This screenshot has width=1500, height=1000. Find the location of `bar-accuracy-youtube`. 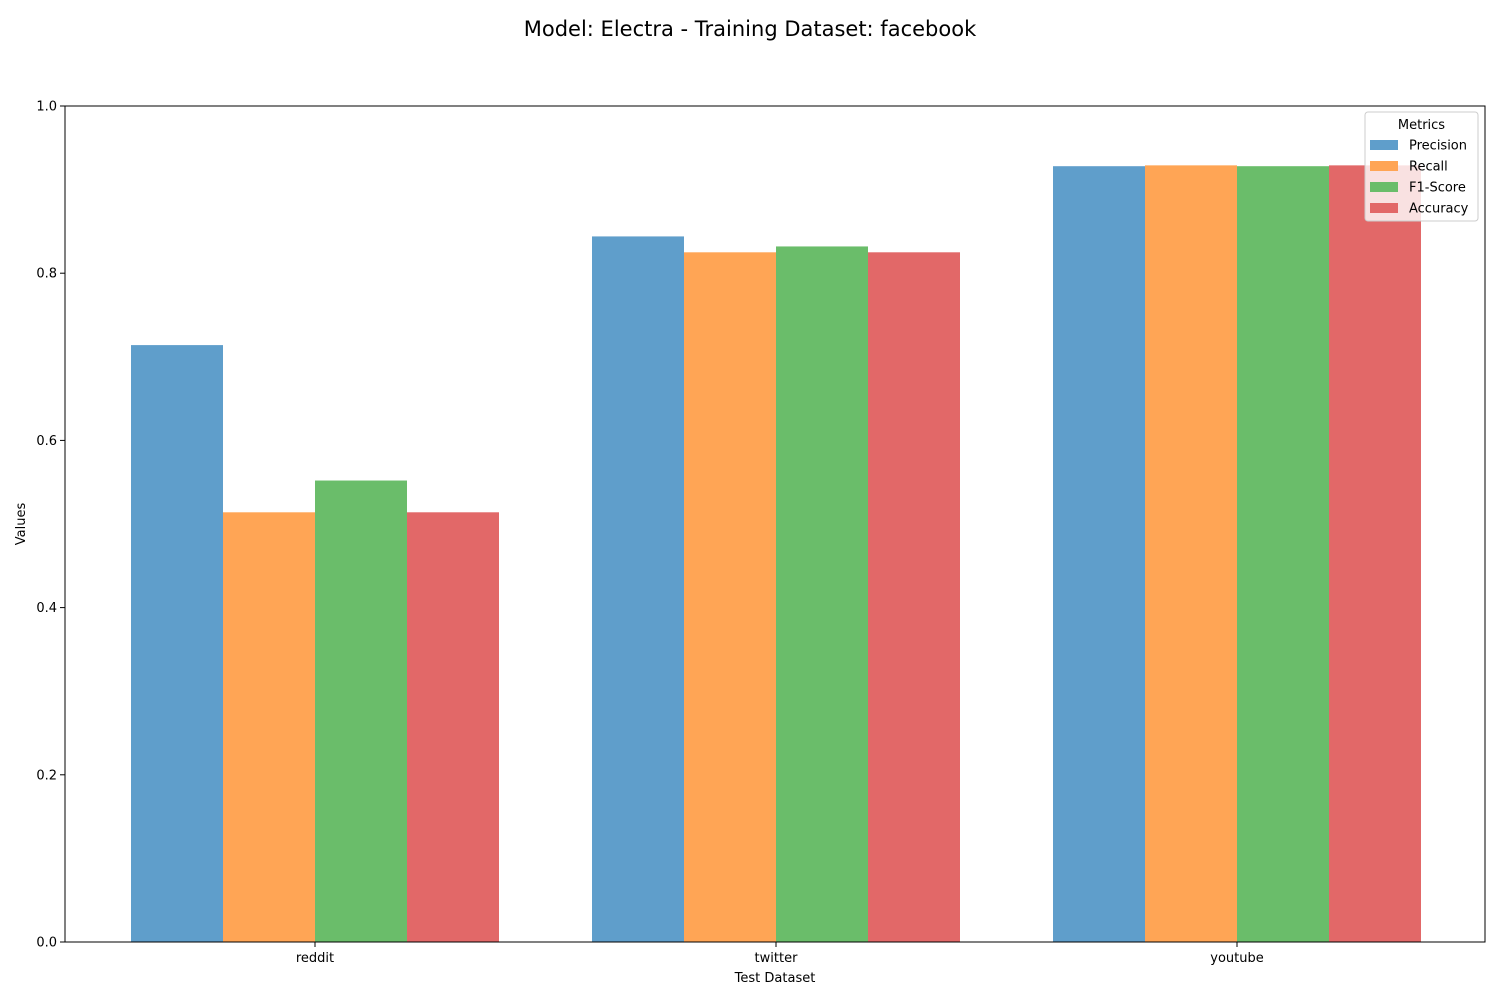

bar-accuracy-youtube is located at coordinates (1375, 553).